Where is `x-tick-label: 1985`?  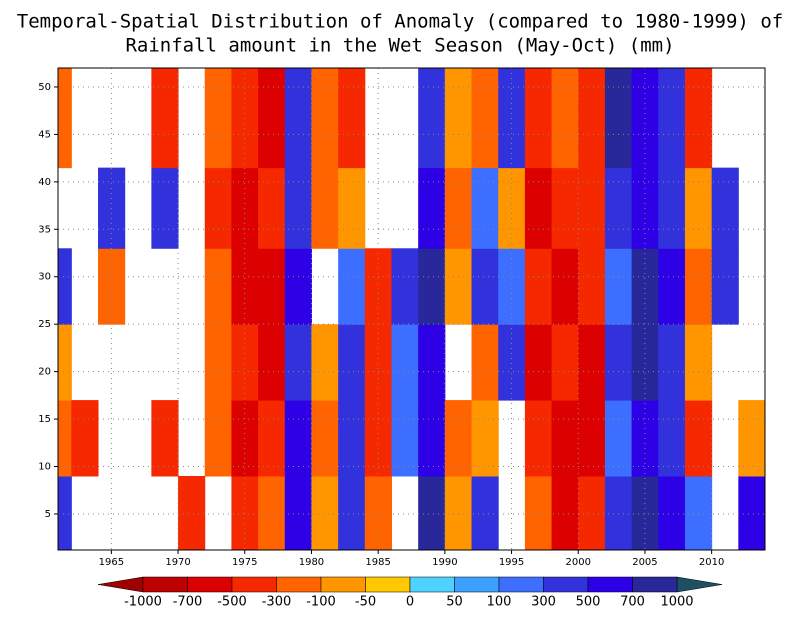 x-tick-label: 1985 is located at coordinates (377, 562).